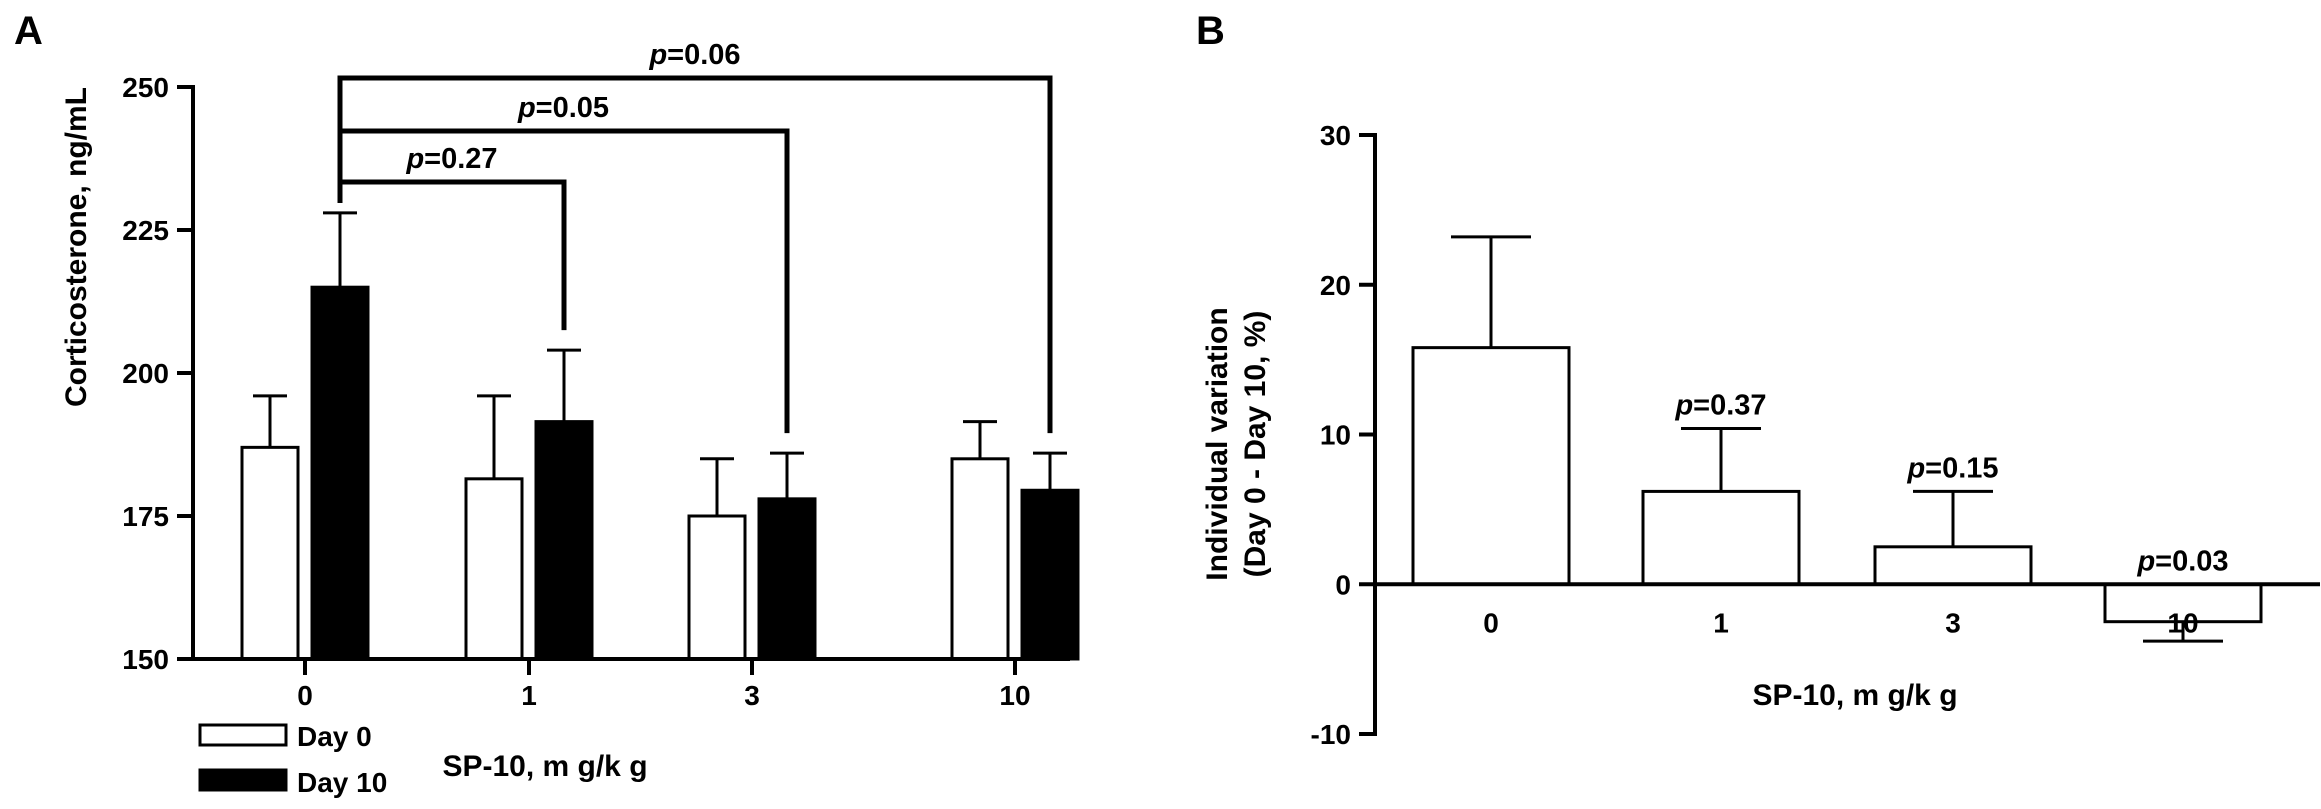  Describe the element at coordinates (1952, 468) in the screenshot. I see `significance-label: p=0.15` at that location.